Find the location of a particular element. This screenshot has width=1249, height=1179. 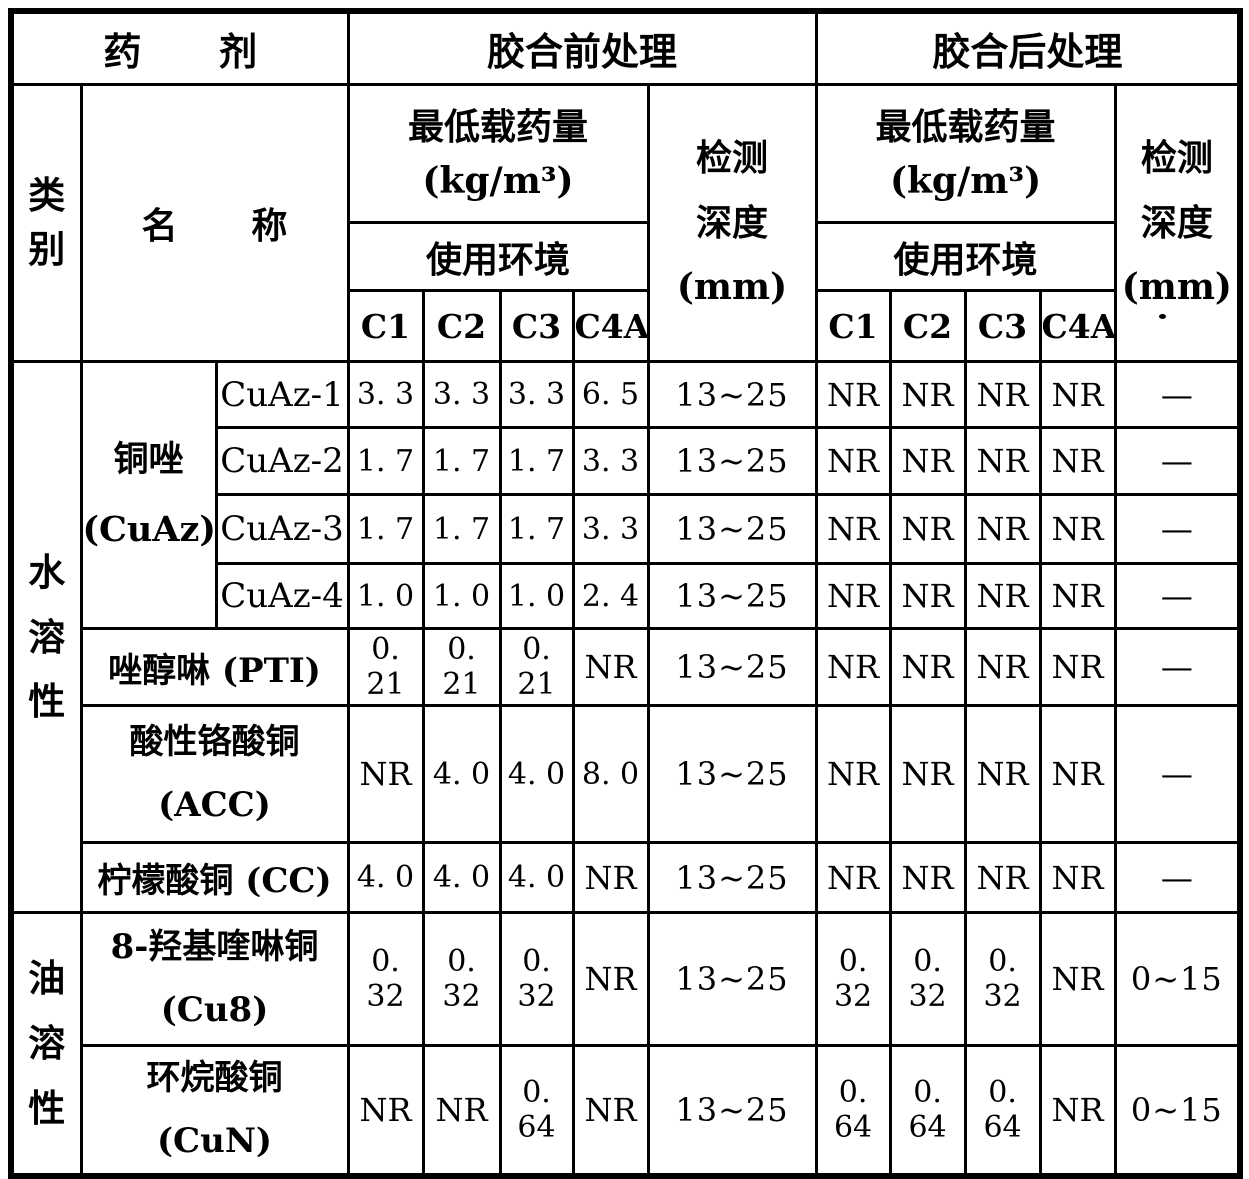

depth-unit-pre: (mm) is located at coordinates (732, 287).